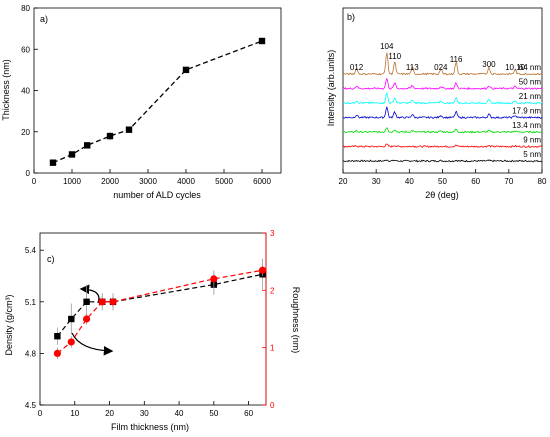 Image resolution: width=550 pixels, height=437 pixels. I want to click on panel-b-ylabel: Intensity (arb.units), so click(331, 88).